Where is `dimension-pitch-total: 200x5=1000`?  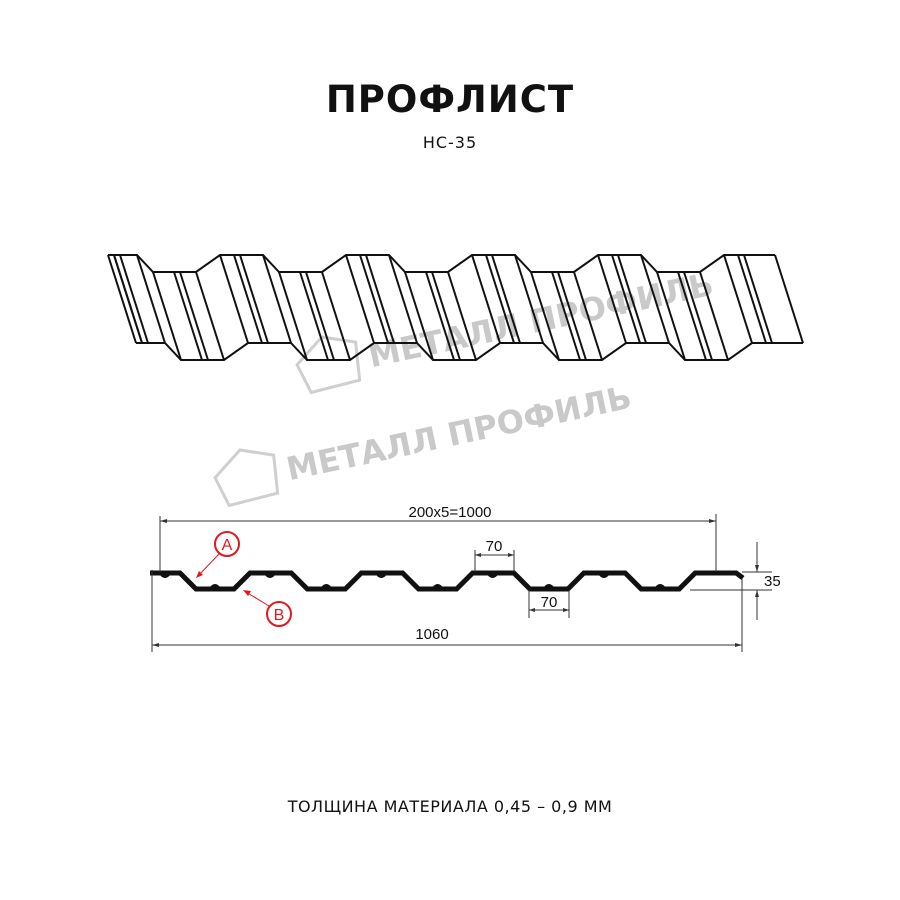
dimension-pitch-total: 200x5=1000 is located at coordinates (450, 512).